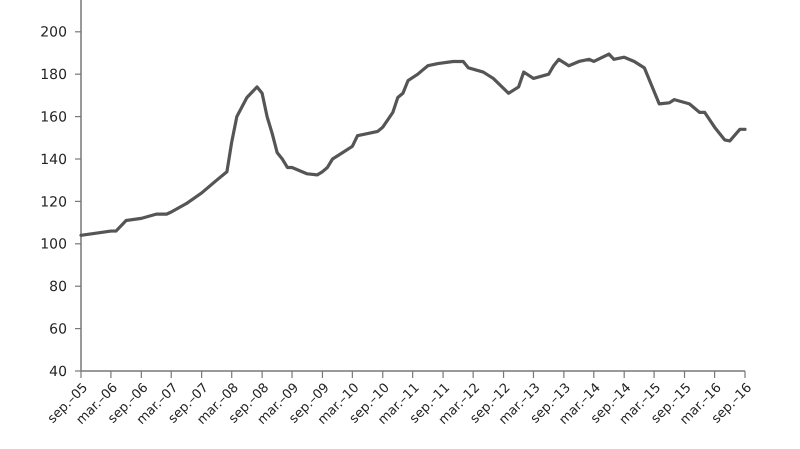 Image resolution: width=800 pixels, height=449 pixels. Describe the element at coordinates (53, 118) in the screenshot. I see `y-tick-label: 160` at that location.